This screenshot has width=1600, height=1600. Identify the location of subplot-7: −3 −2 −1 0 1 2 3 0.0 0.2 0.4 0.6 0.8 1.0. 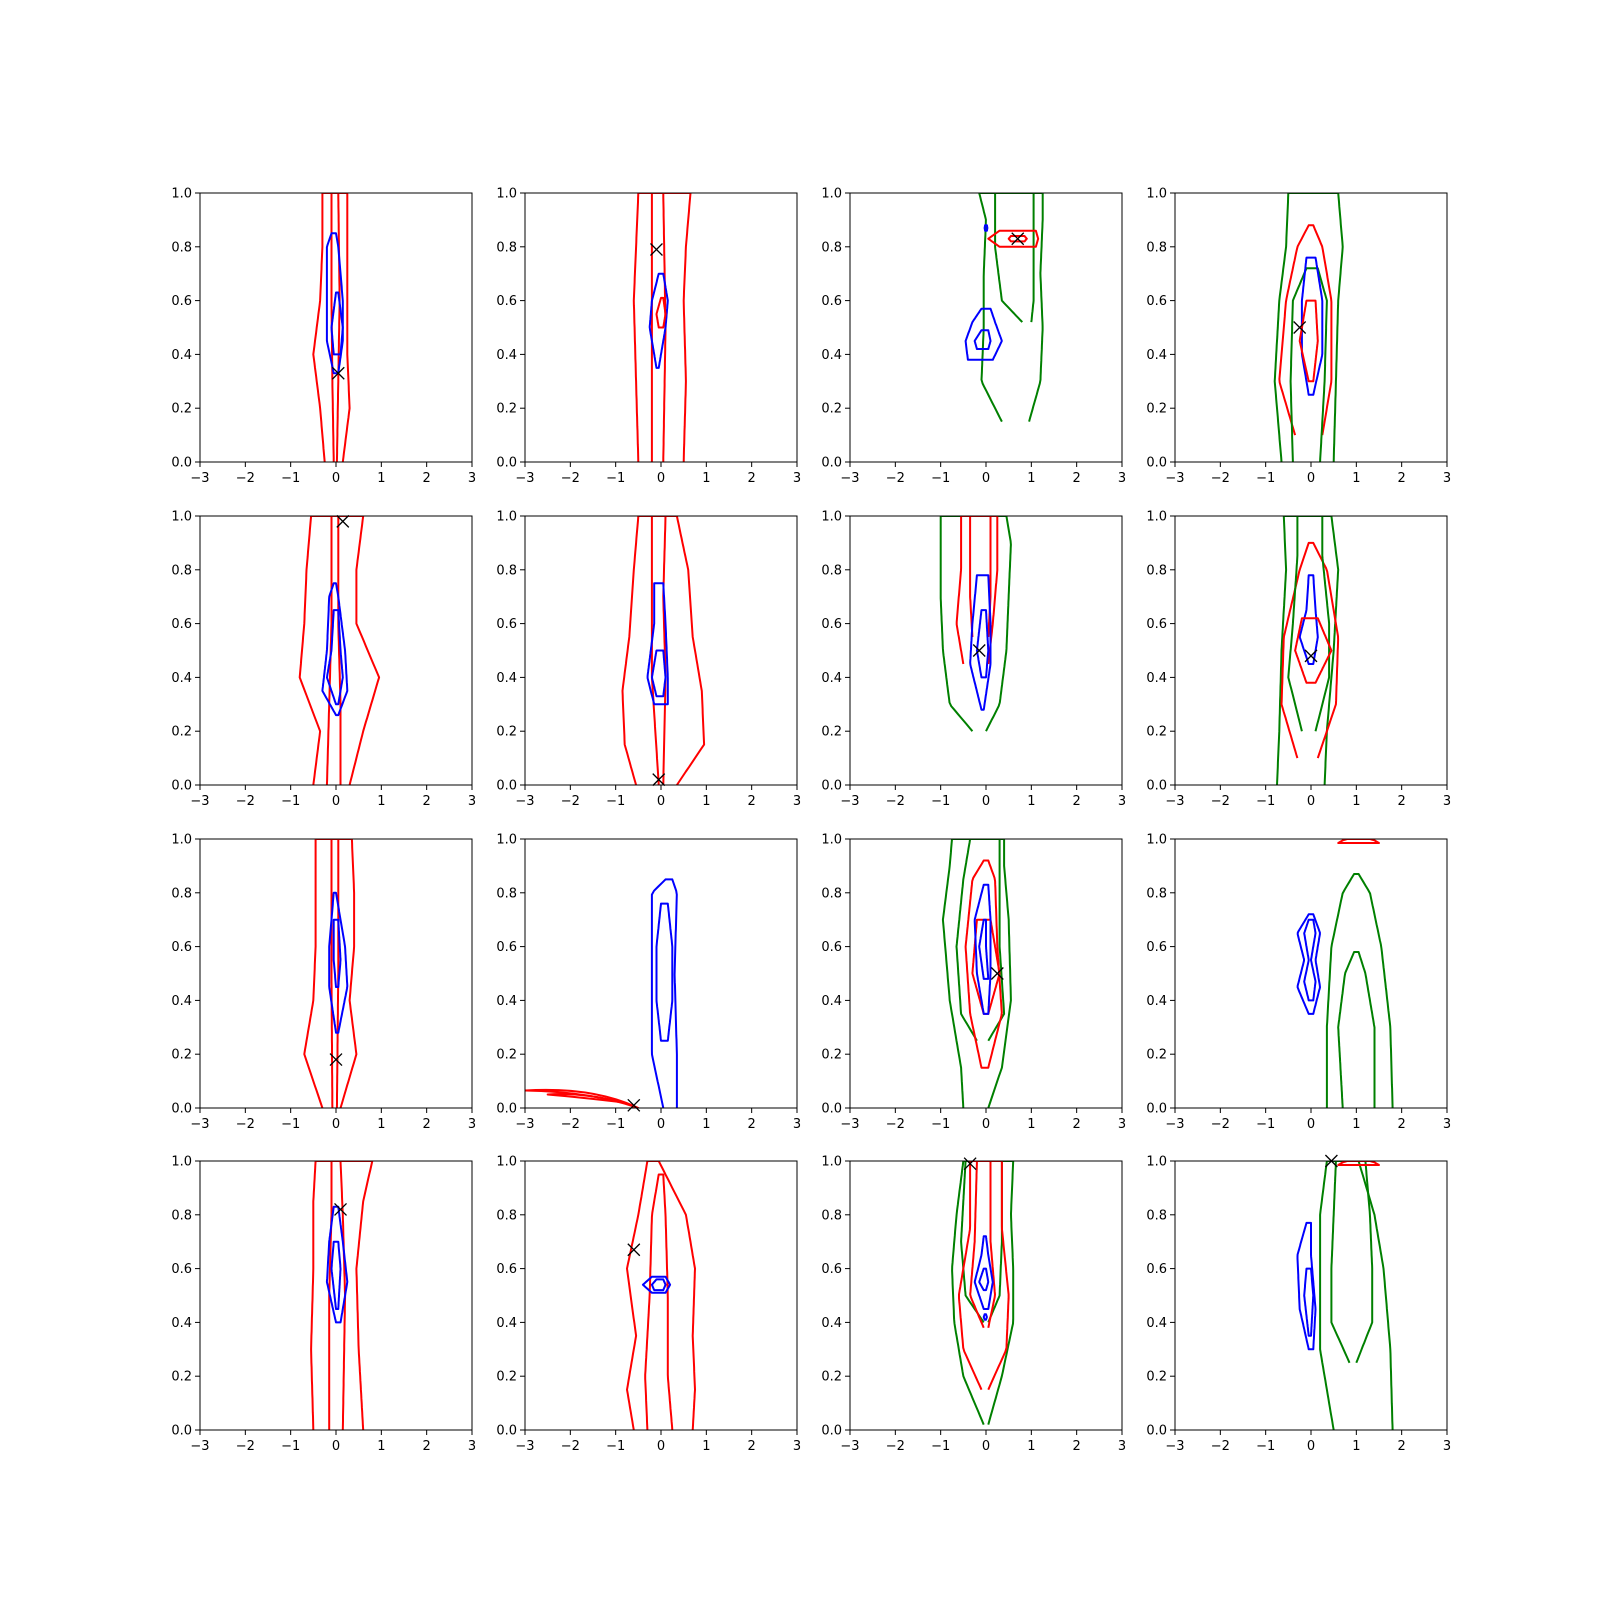
(973, 660).